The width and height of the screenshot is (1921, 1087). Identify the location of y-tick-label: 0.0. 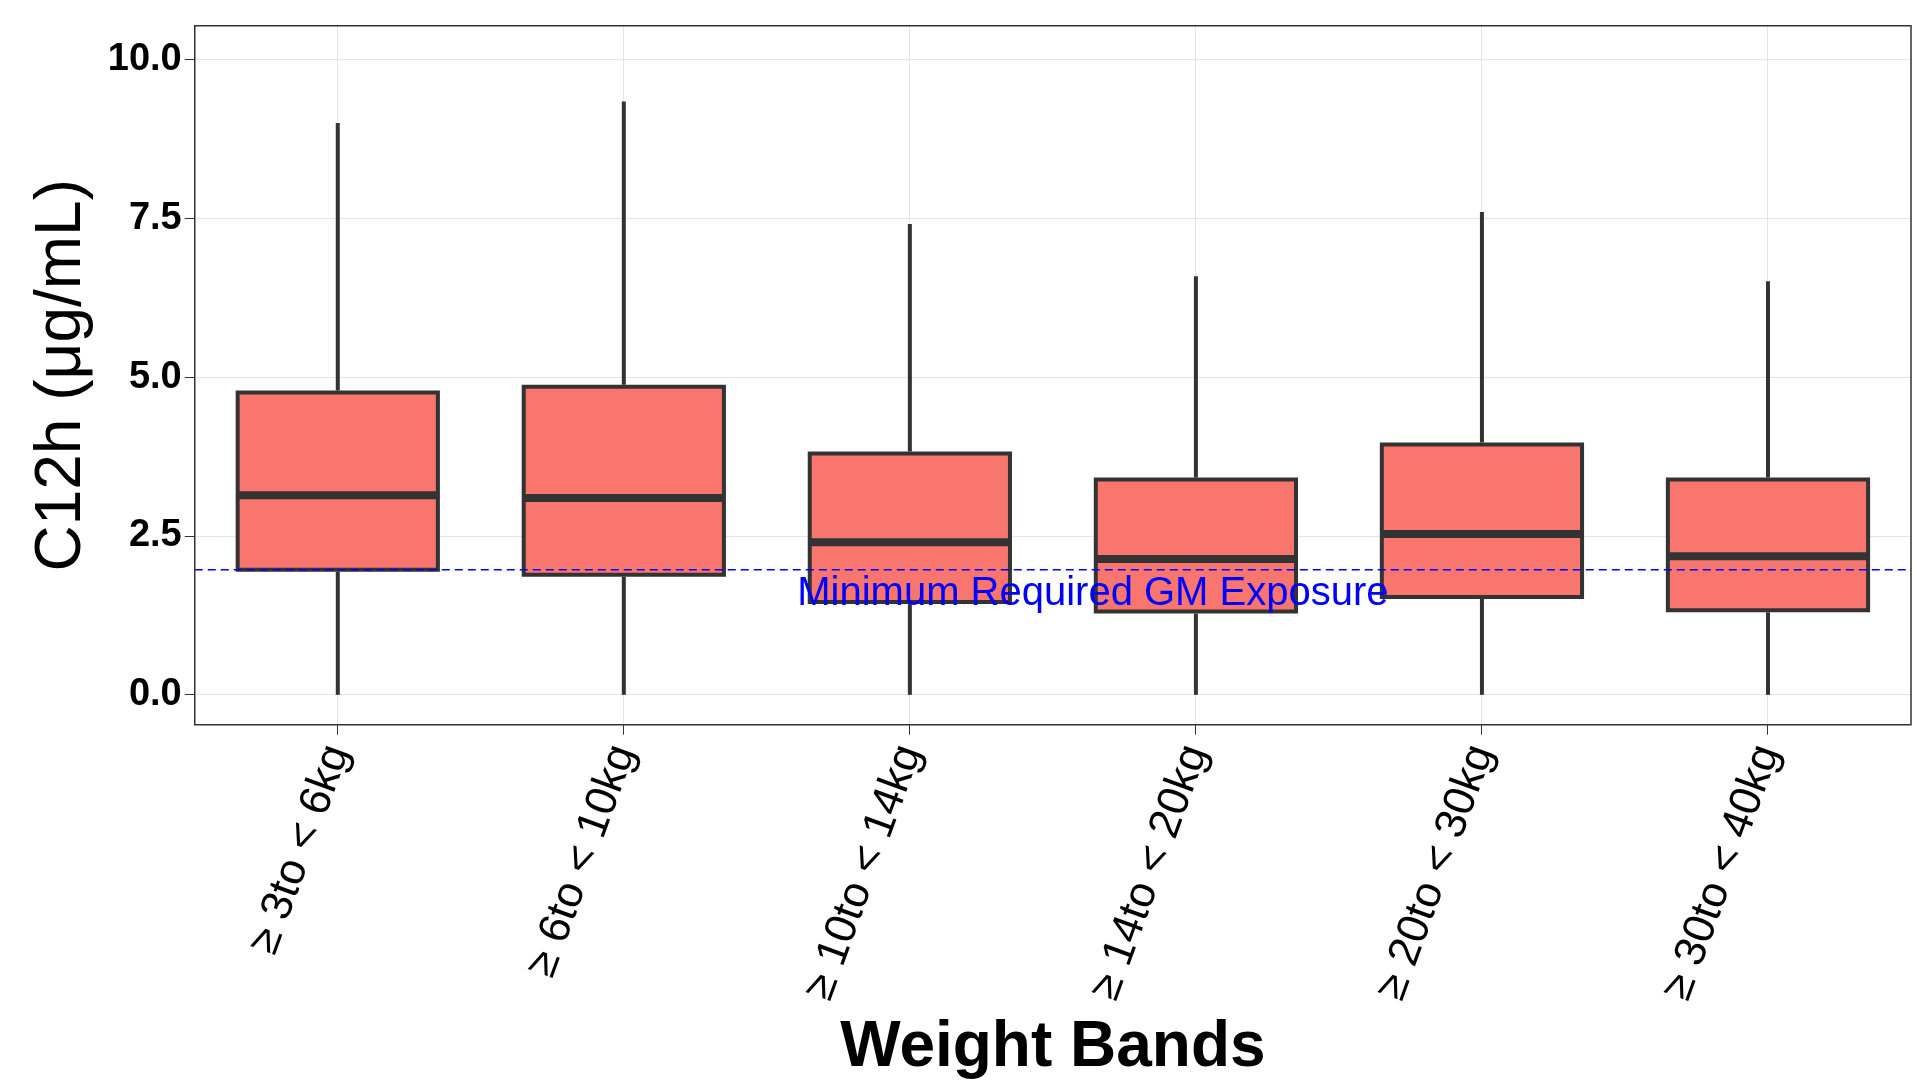
(155, 692).